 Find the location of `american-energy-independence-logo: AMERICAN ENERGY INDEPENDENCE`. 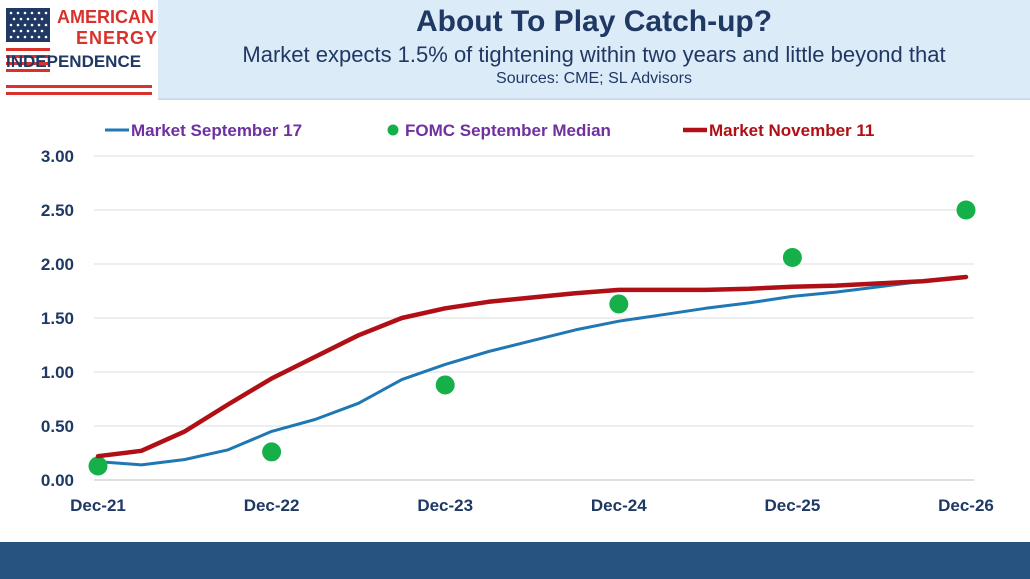

american-energy-independence-logo: AMERICAN ENERGY INDEPENDENCE is located at coordinates (79, 50).